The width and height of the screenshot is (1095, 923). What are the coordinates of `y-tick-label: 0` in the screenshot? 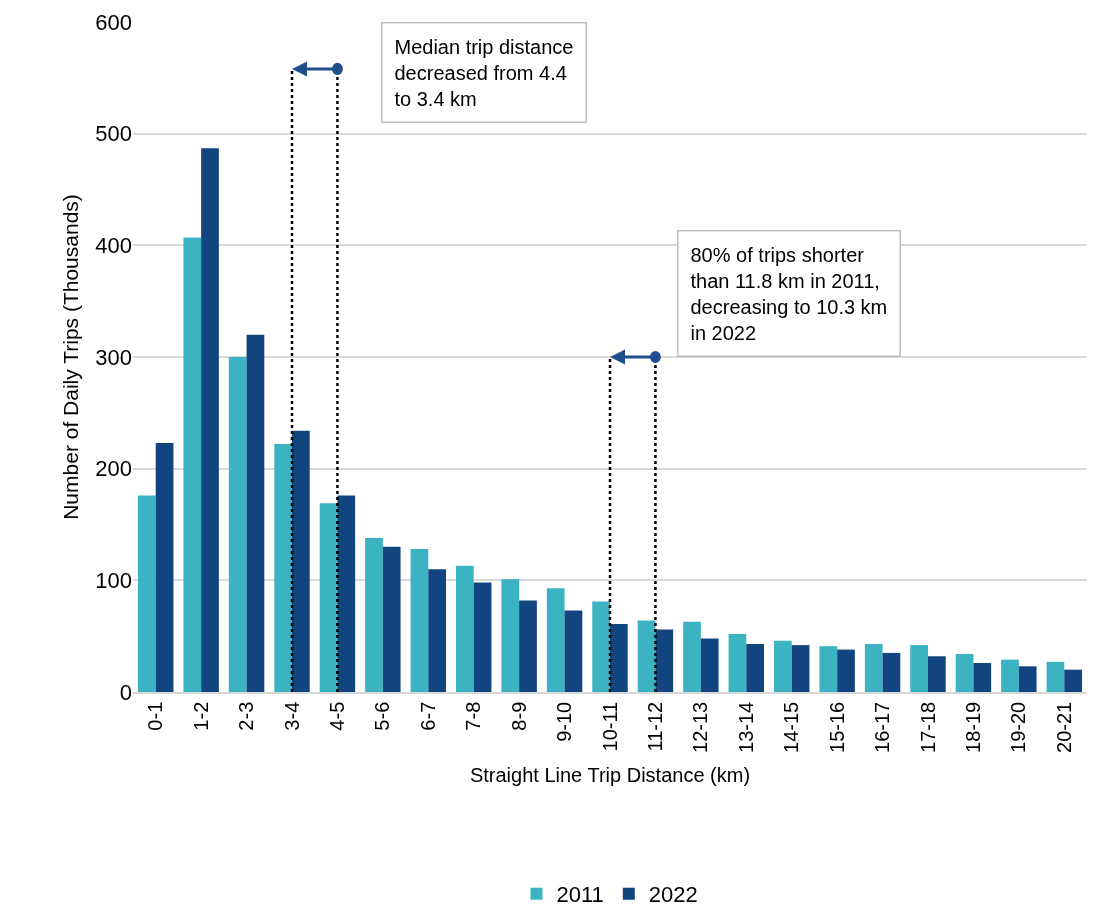 It's located at (125, 692).